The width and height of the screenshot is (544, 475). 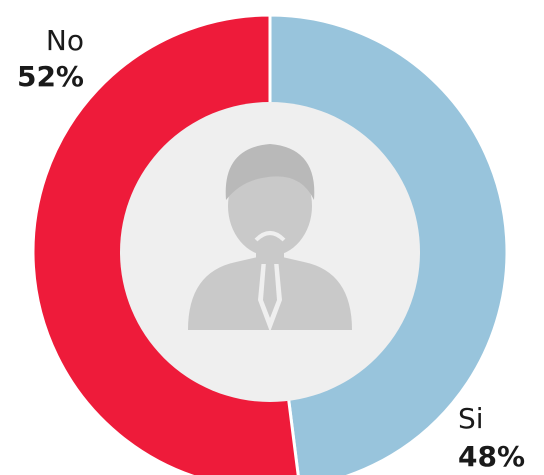 What do you see at coordinates (471, 418) in the screenshot?
I see `slice-name: Si` at bounding box center [471, 418].